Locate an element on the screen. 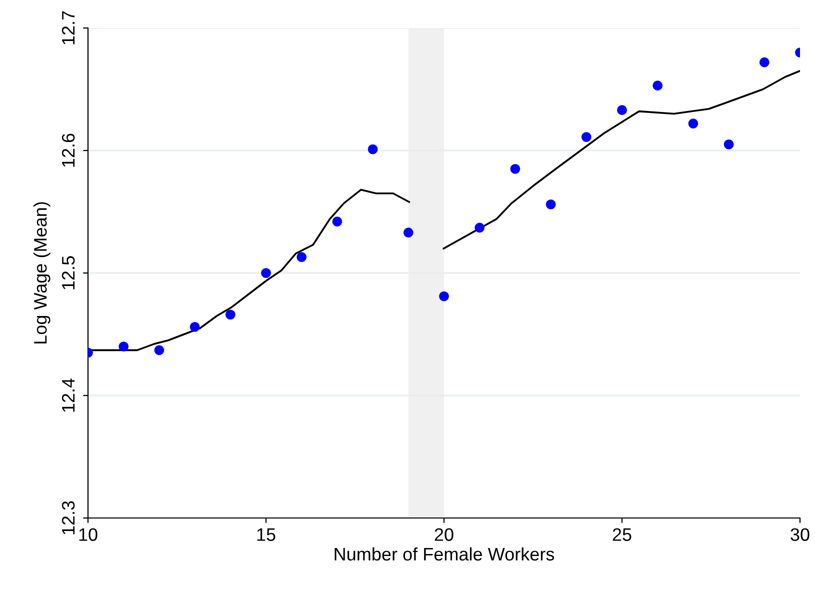  y-tick-label: 12.3 is located at coordinates (68, 517).